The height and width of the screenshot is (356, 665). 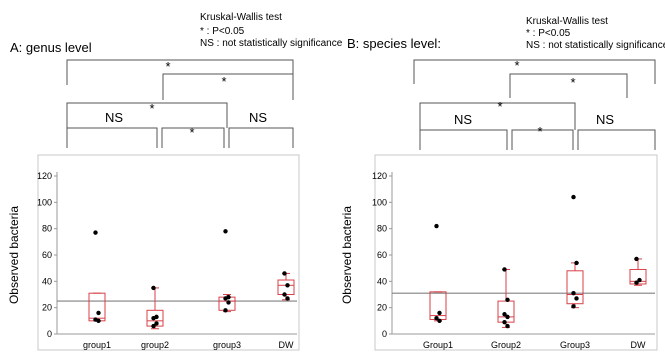 What do you see at coordinates (575, 345) in the screenshot?
I see `x-tick-label: Group3` at bounding box center [575, 345].